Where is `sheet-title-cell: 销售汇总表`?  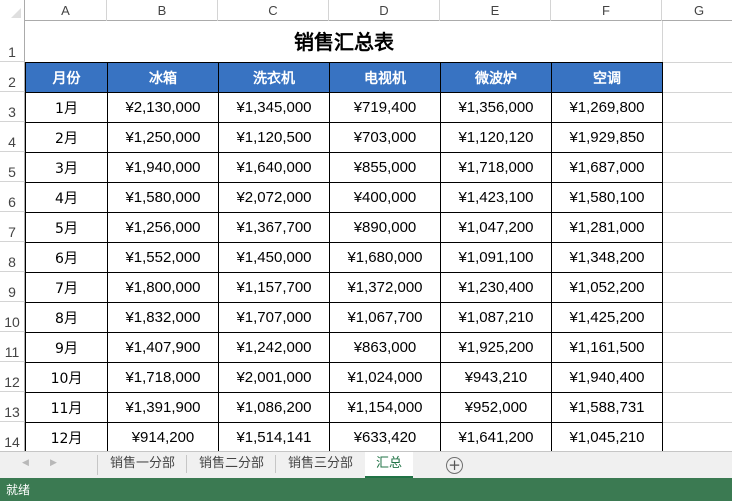 sheet-title-cell: 销售汇总表 is located at coordinates (344, 42).